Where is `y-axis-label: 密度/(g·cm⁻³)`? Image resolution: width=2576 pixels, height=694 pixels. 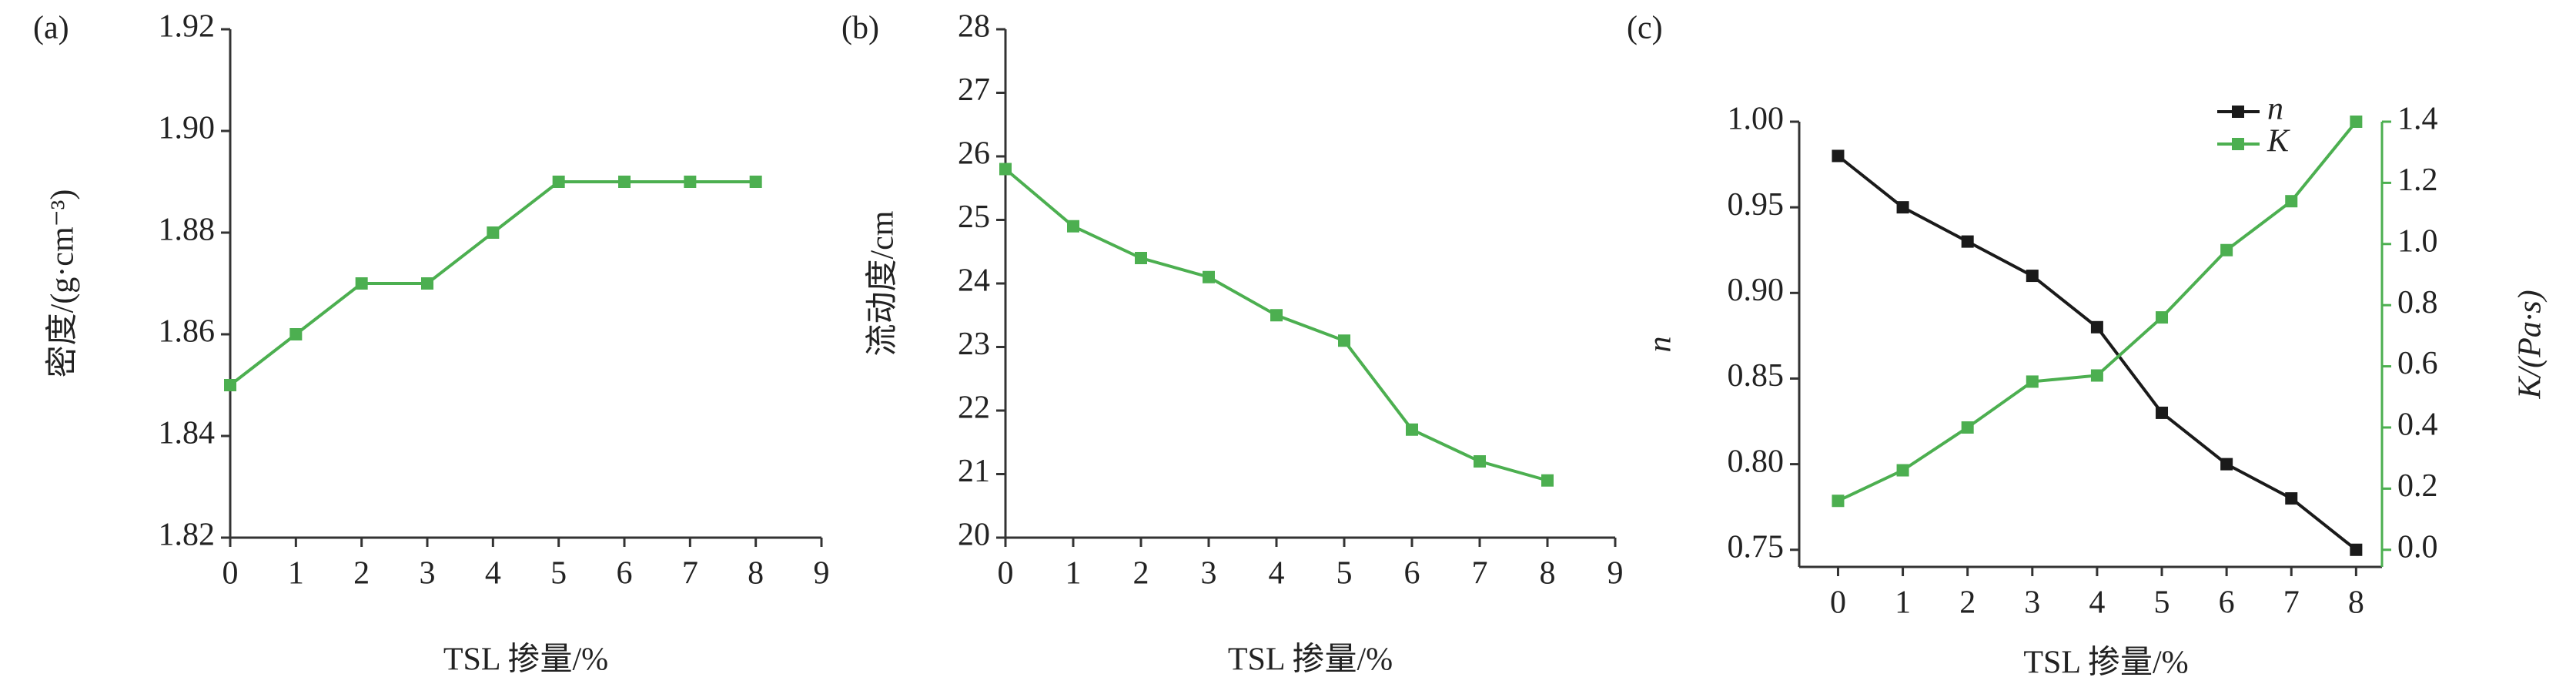 y-axis-label: 密度/(g·cm⁻³) is located at coordinates (63, 283).